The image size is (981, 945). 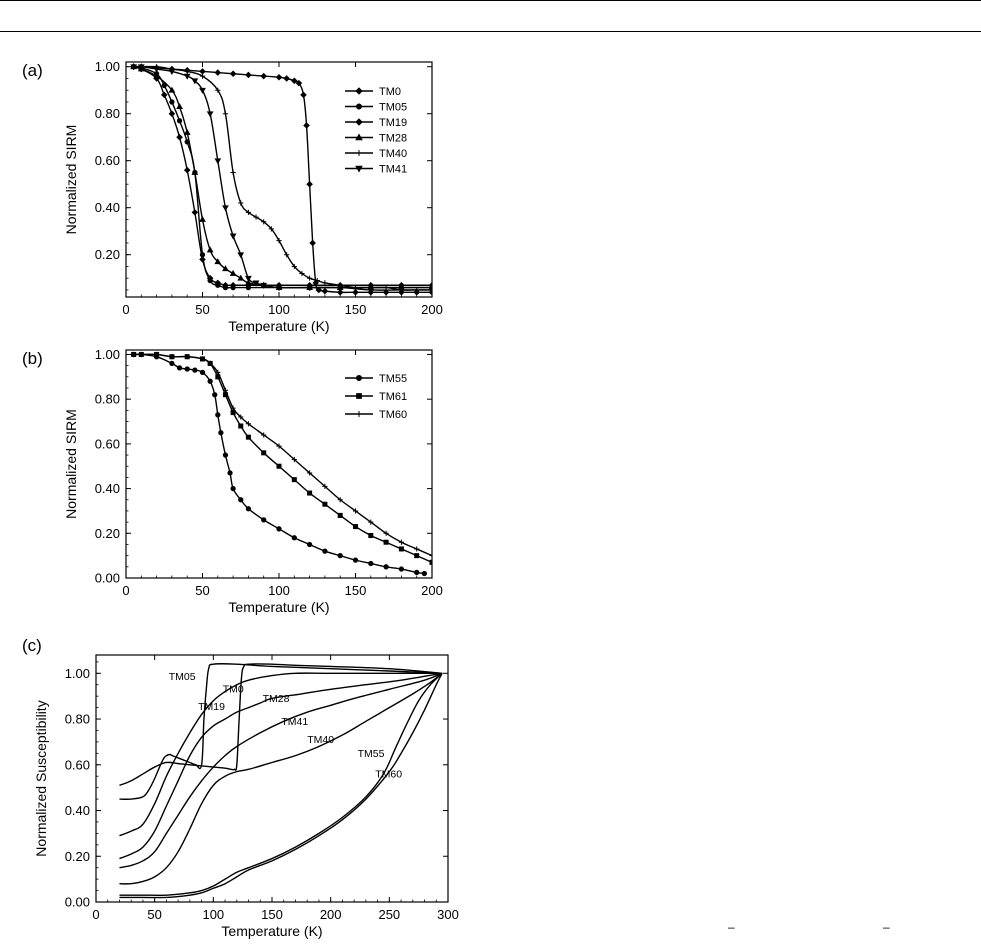 I want to click on series-tm28, so click(x=281, y=766).